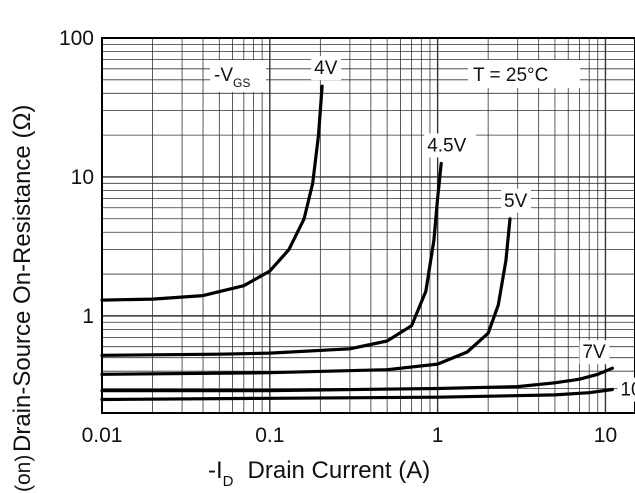 This screenshot has width=635, height=493. I want to click on curve-label-10v: 10V, so click(627, 390).